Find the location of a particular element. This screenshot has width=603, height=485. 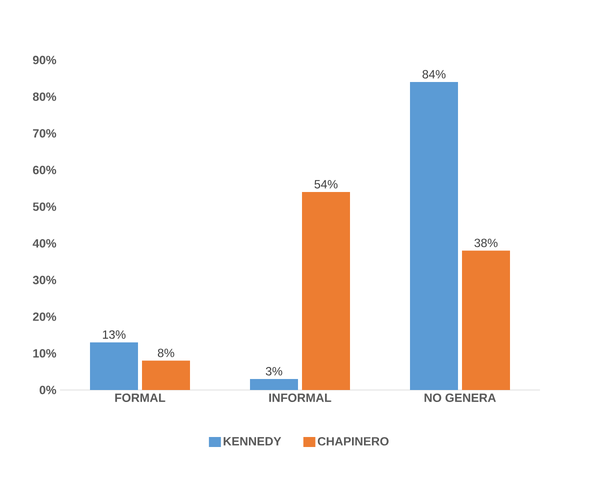

x-tick-label: FORMAL is located at coordinates (140, 398).